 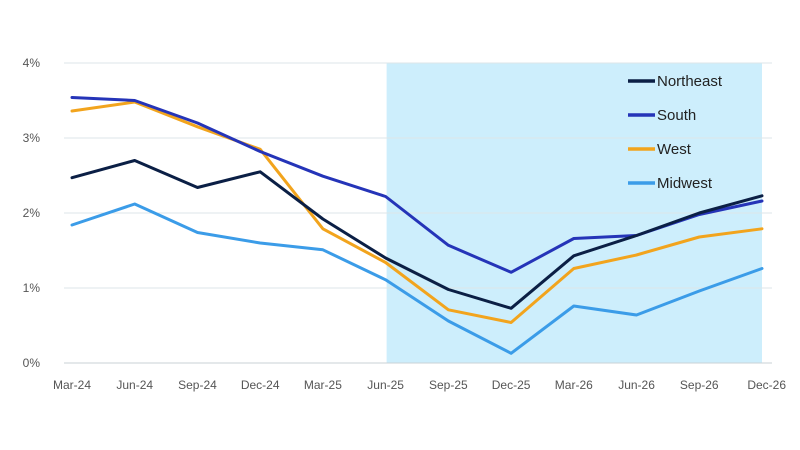 I want to click on y-tick-label: 2%, so click(x=32, y=213).